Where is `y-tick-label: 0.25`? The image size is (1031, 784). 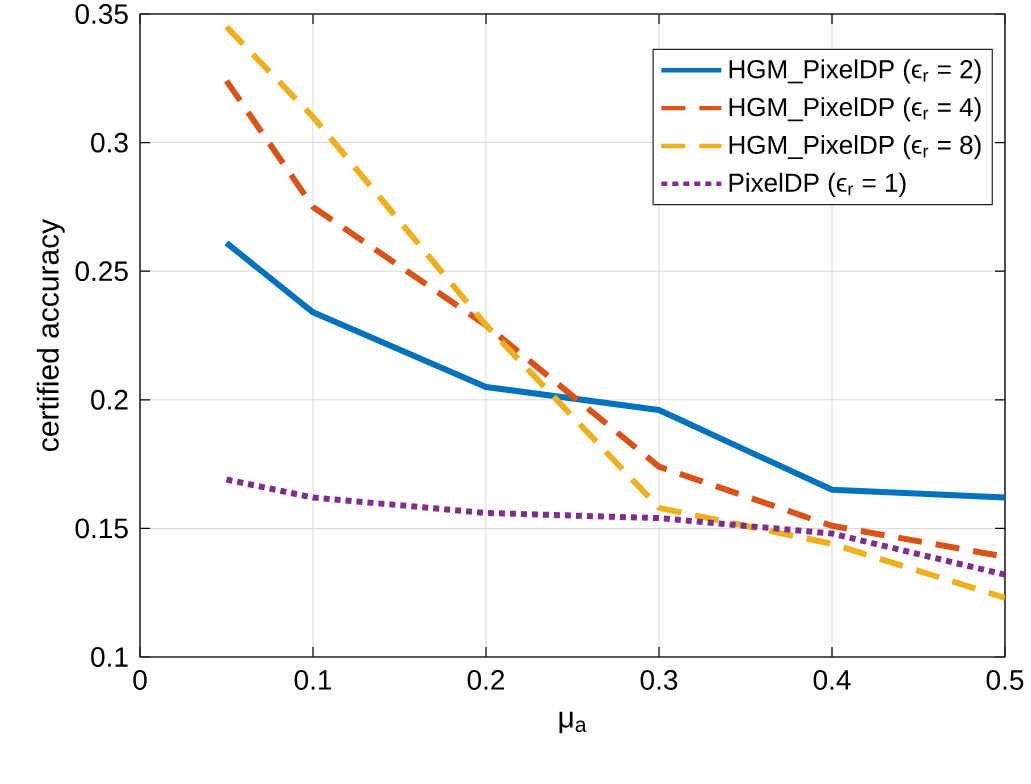
y-tick-label: 0.25 is located at coordinates (101, 271).